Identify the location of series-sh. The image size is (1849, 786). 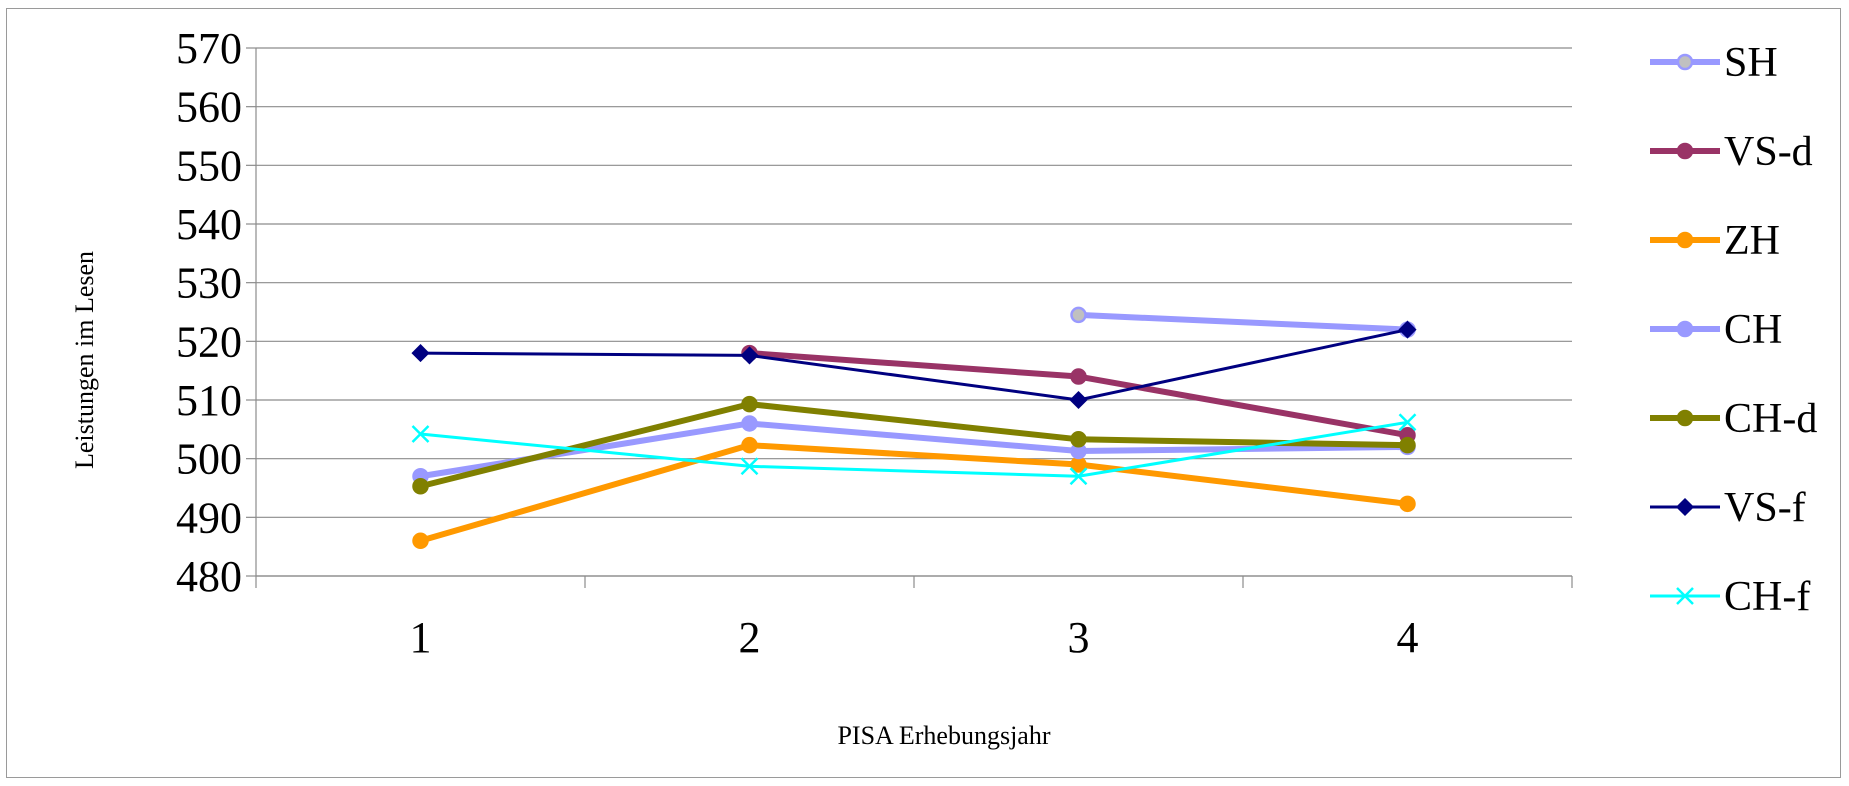
(1243, 322).